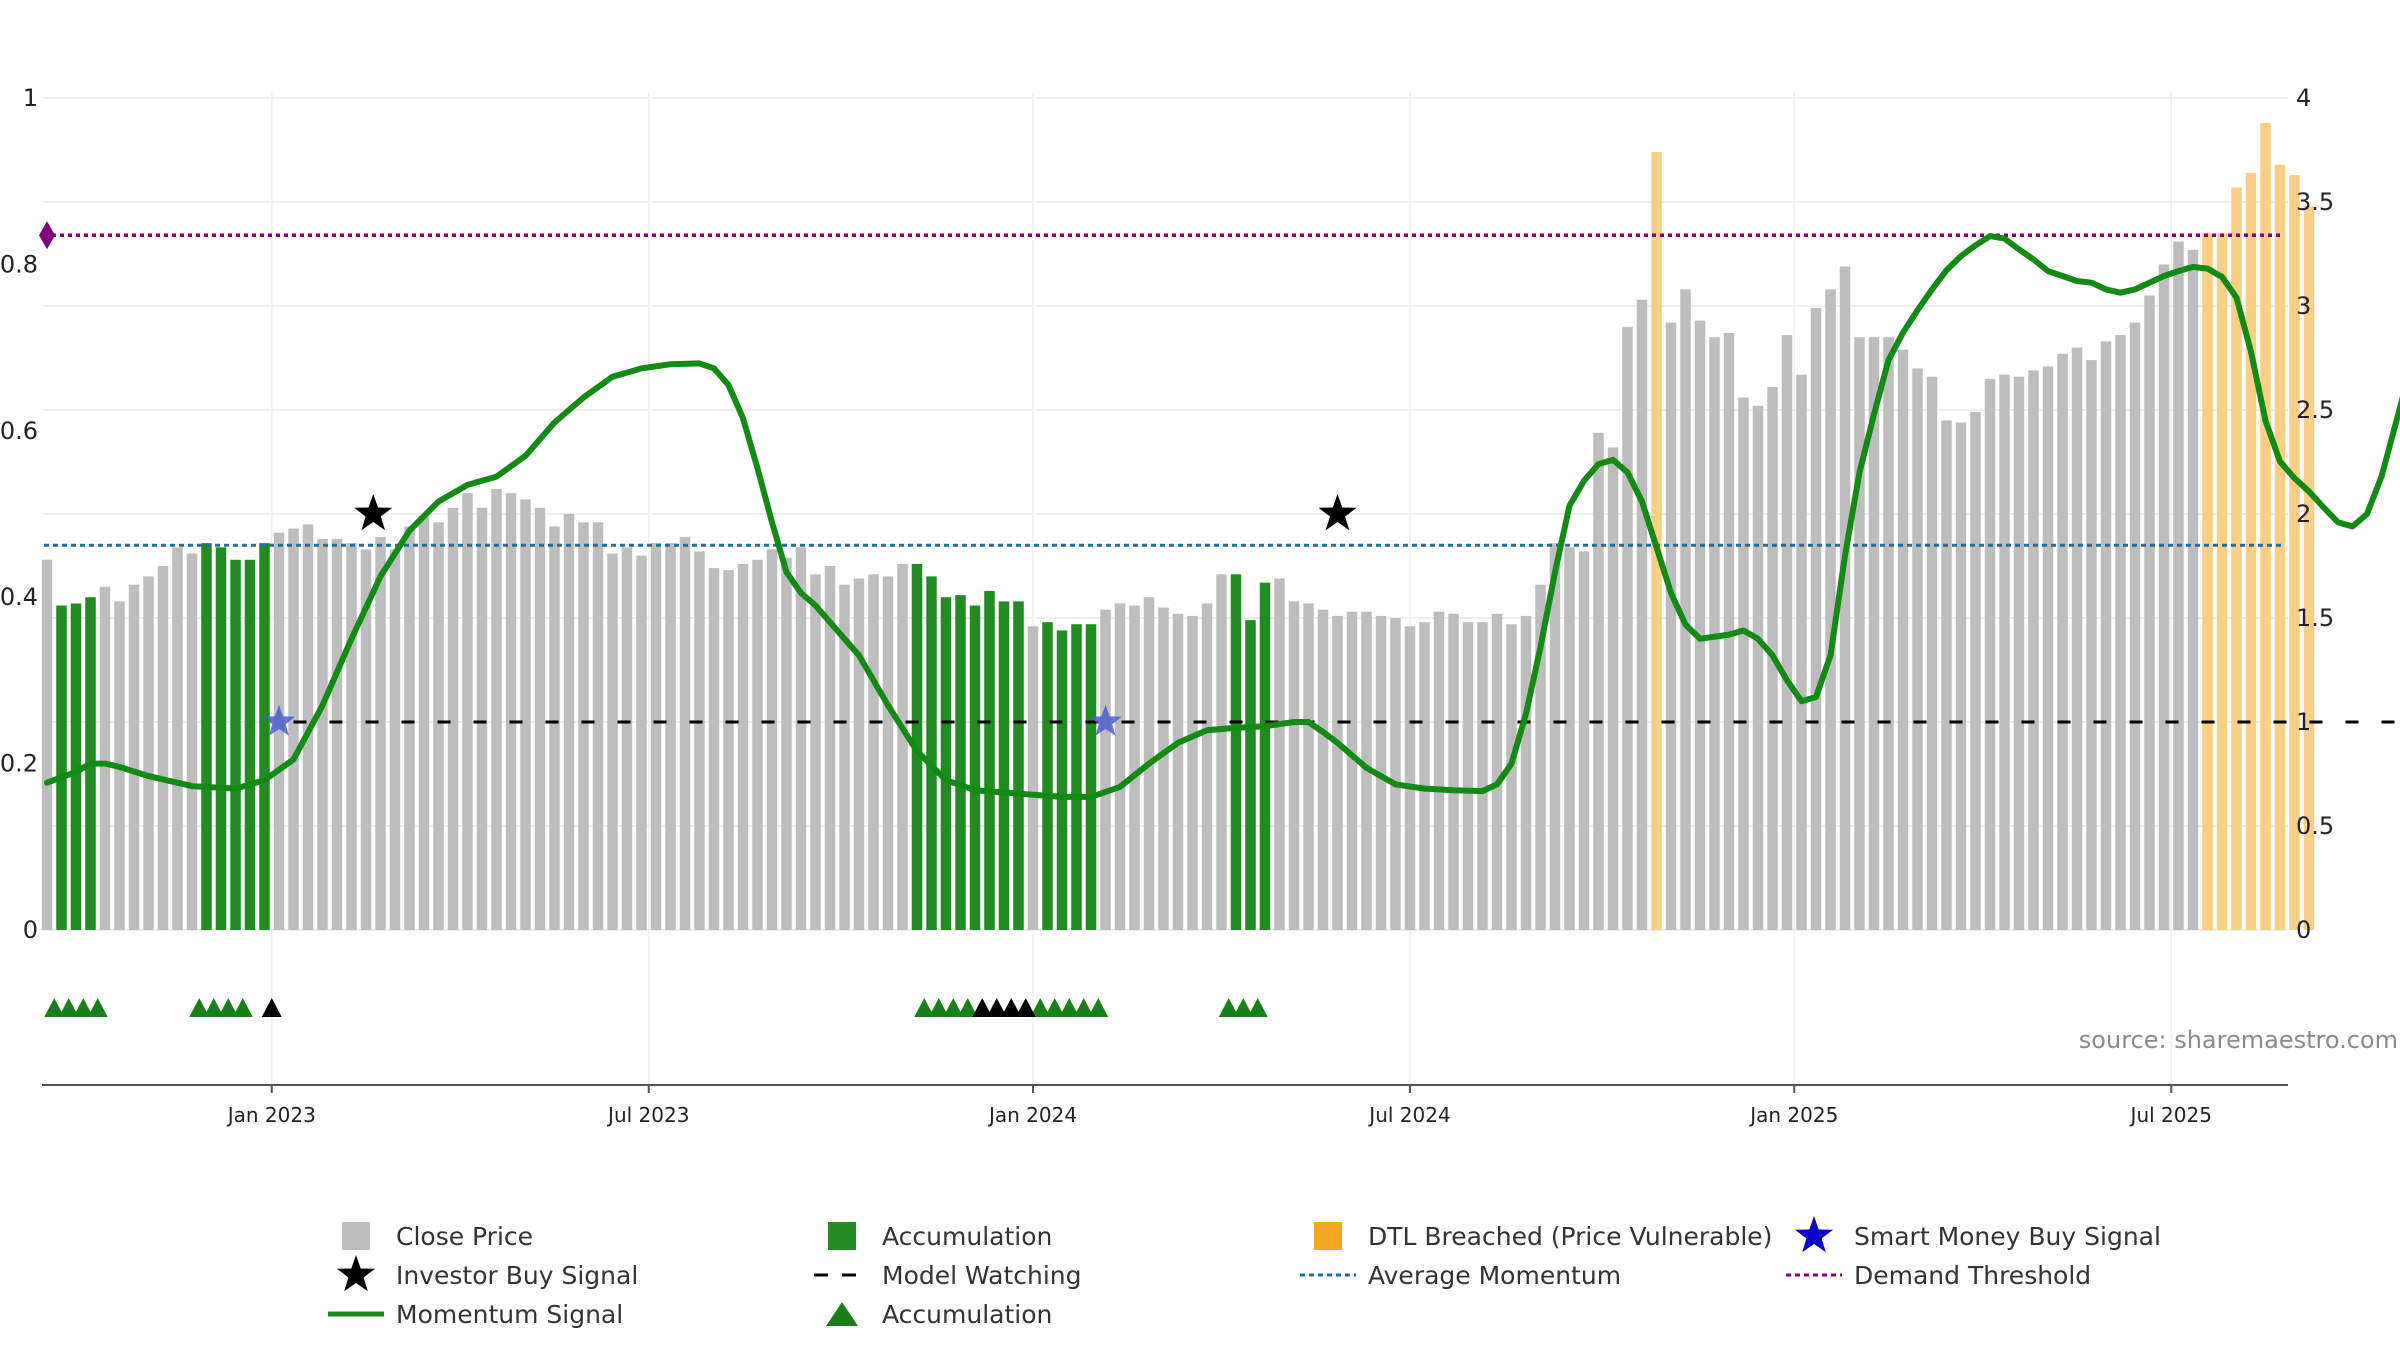 The width and height of the screenshot is (2400, 1350). I want to click on x-tick-label: Jul 2025, so click(2170, 1115).